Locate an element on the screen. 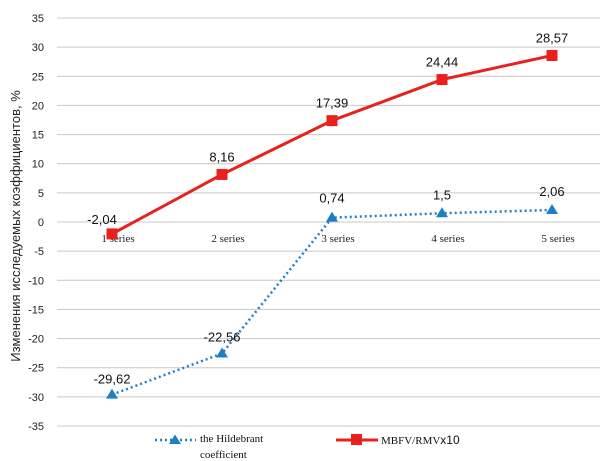  x-category-label: 1 series is located at coordinates (117, 239).